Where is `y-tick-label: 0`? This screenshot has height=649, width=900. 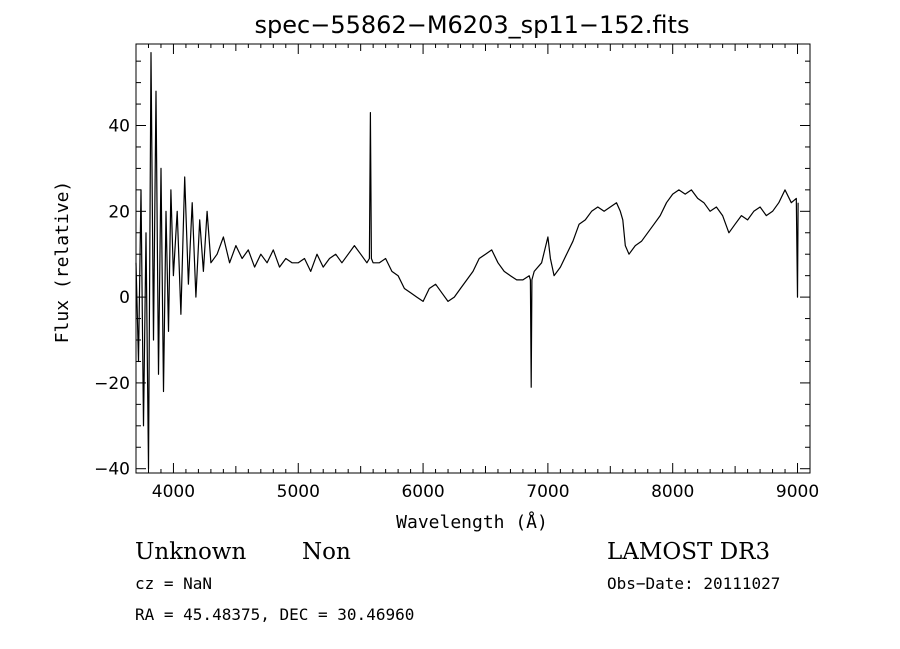 y-tick-label: 0 is located at coordinates (124, 298).